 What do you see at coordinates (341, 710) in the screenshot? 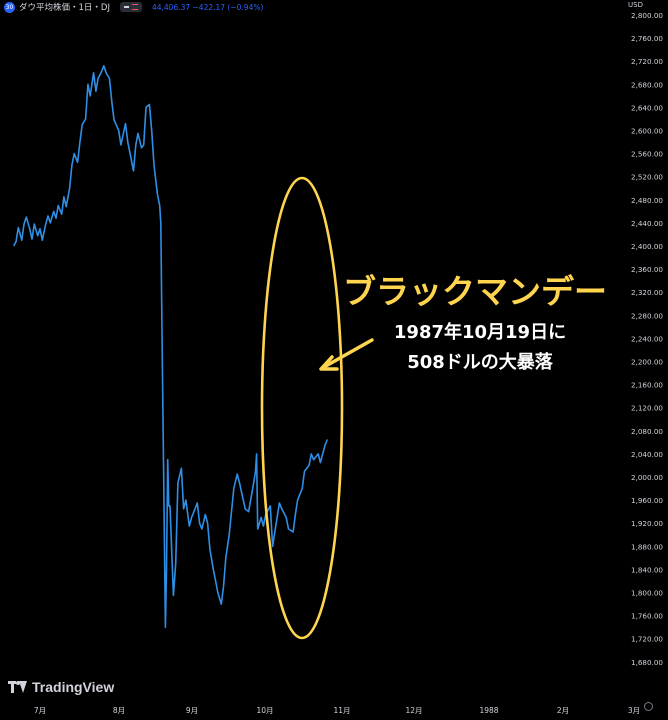
I see `time-axis-label: 11月` at bounding box center [341, 710].